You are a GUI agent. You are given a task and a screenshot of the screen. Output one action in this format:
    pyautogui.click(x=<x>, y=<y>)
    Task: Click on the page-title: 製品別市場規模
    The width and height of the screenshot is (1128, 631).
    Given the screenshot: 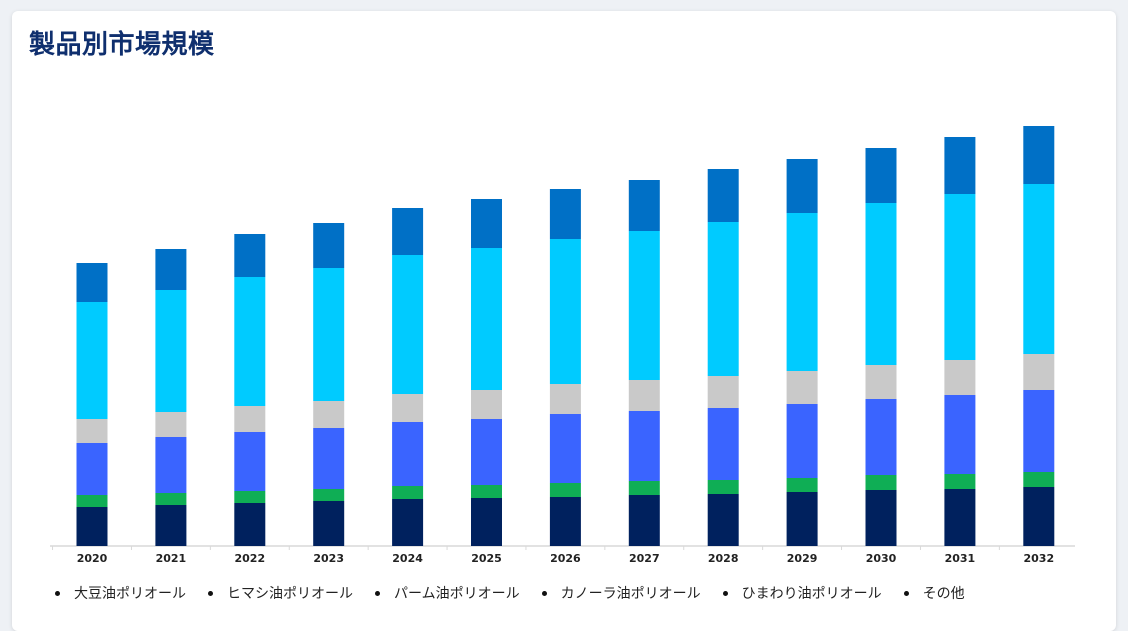 What is the action you would take?
    pyautogui.click(x=122, y=45)
    